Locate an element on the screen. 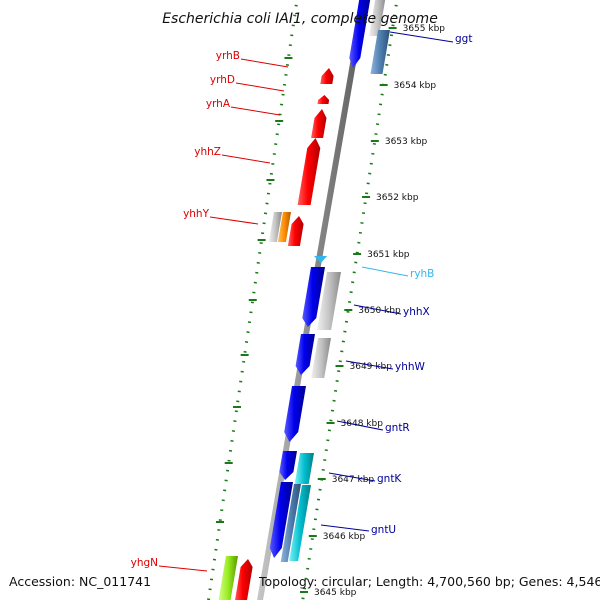  leader-yhhX is located at coordinates (377, 309).